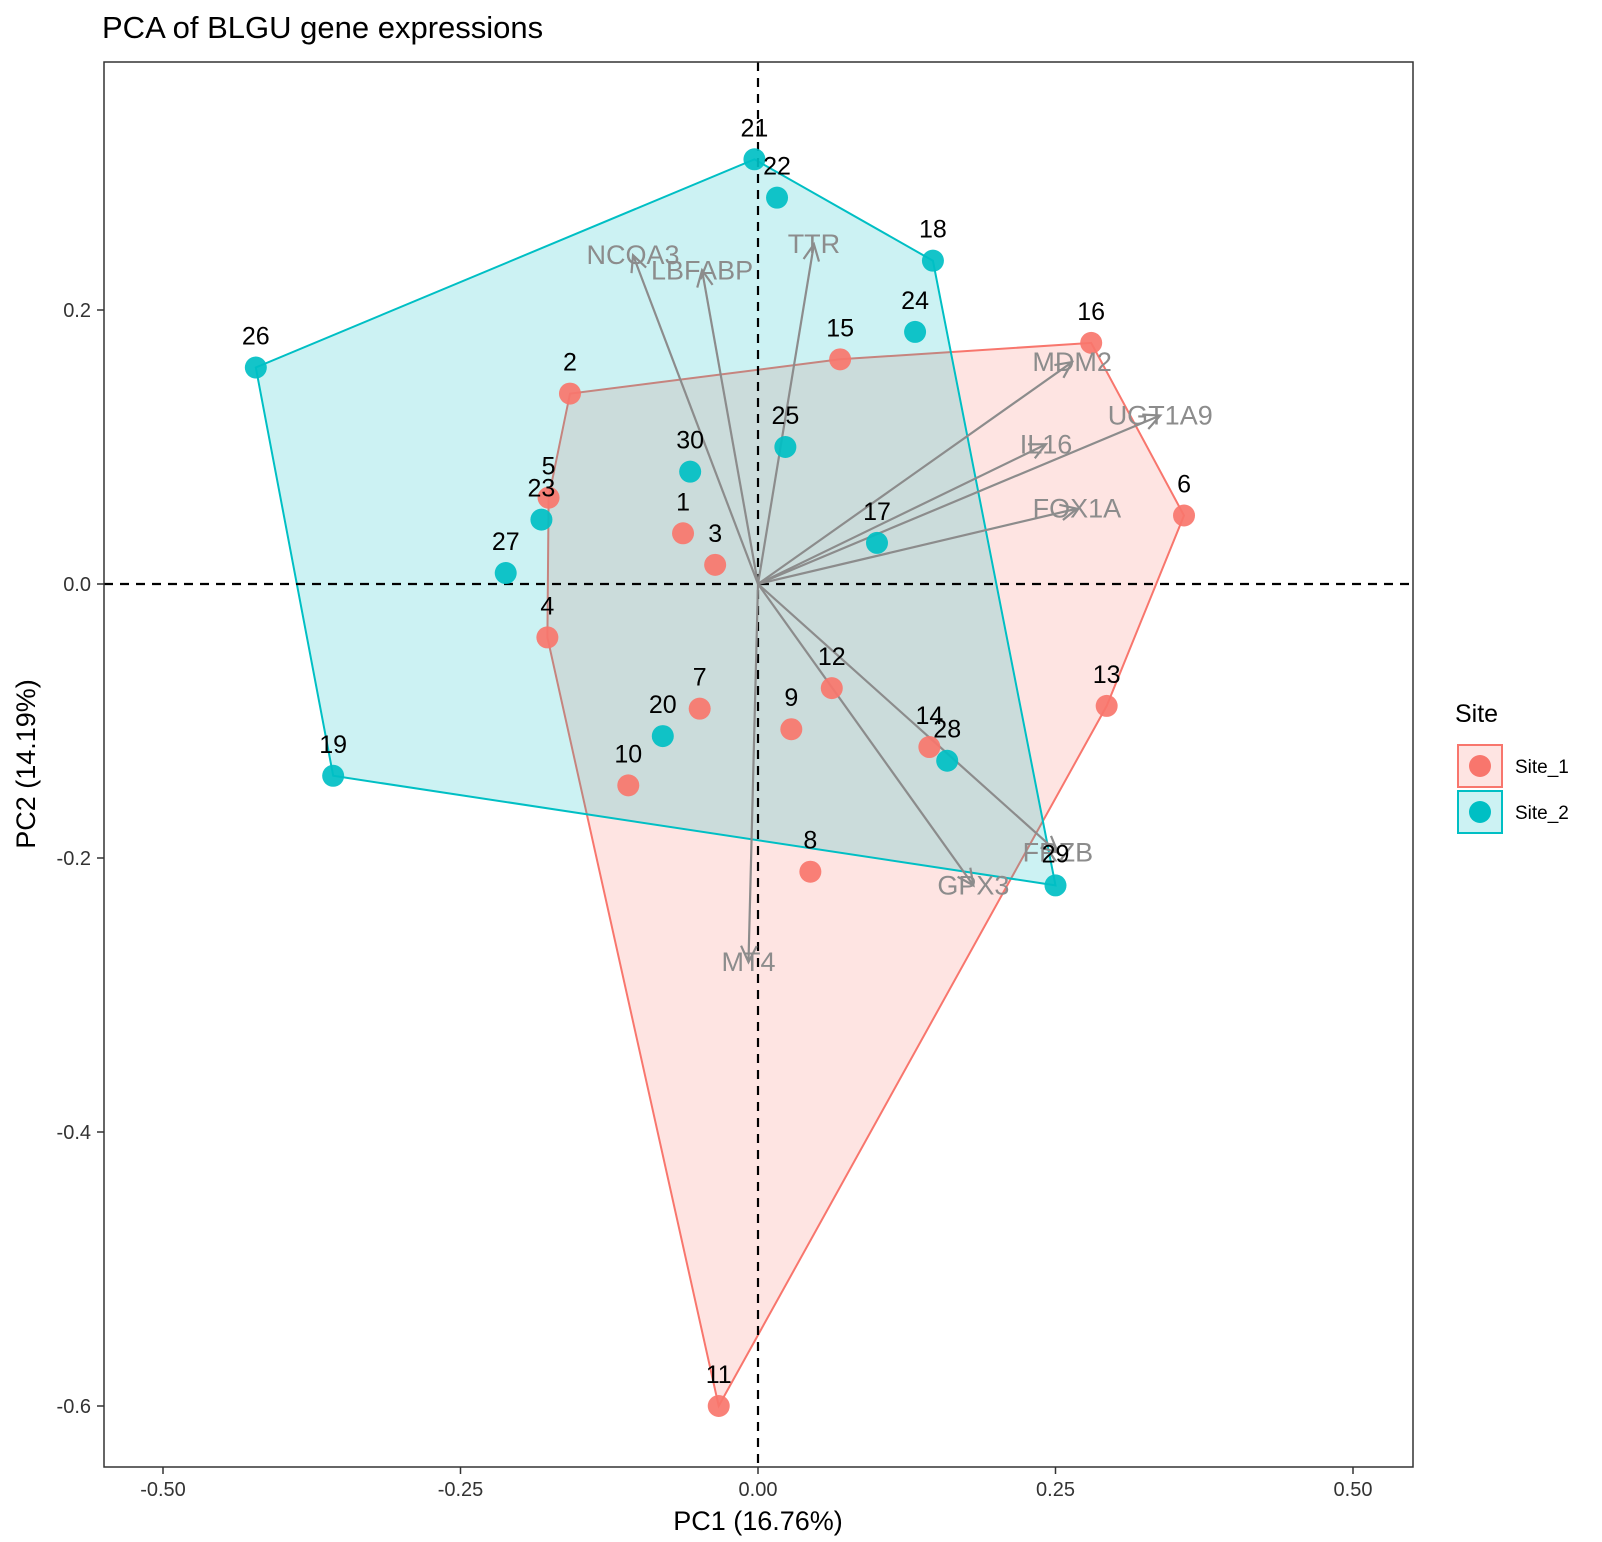  What do you see at coordinates (26, 764) in the screenshot?
I see `y-axis-title: PC2 (14.19%)` at bounding box center [26, 764].